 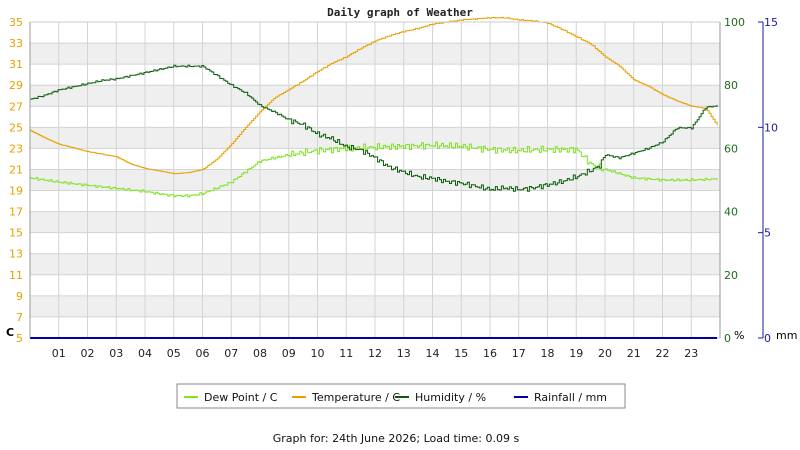 What do you see at coordinates (19, 338) in the screenshot?
I see `left-tick-label: 5` at bounding box center [19, 338].